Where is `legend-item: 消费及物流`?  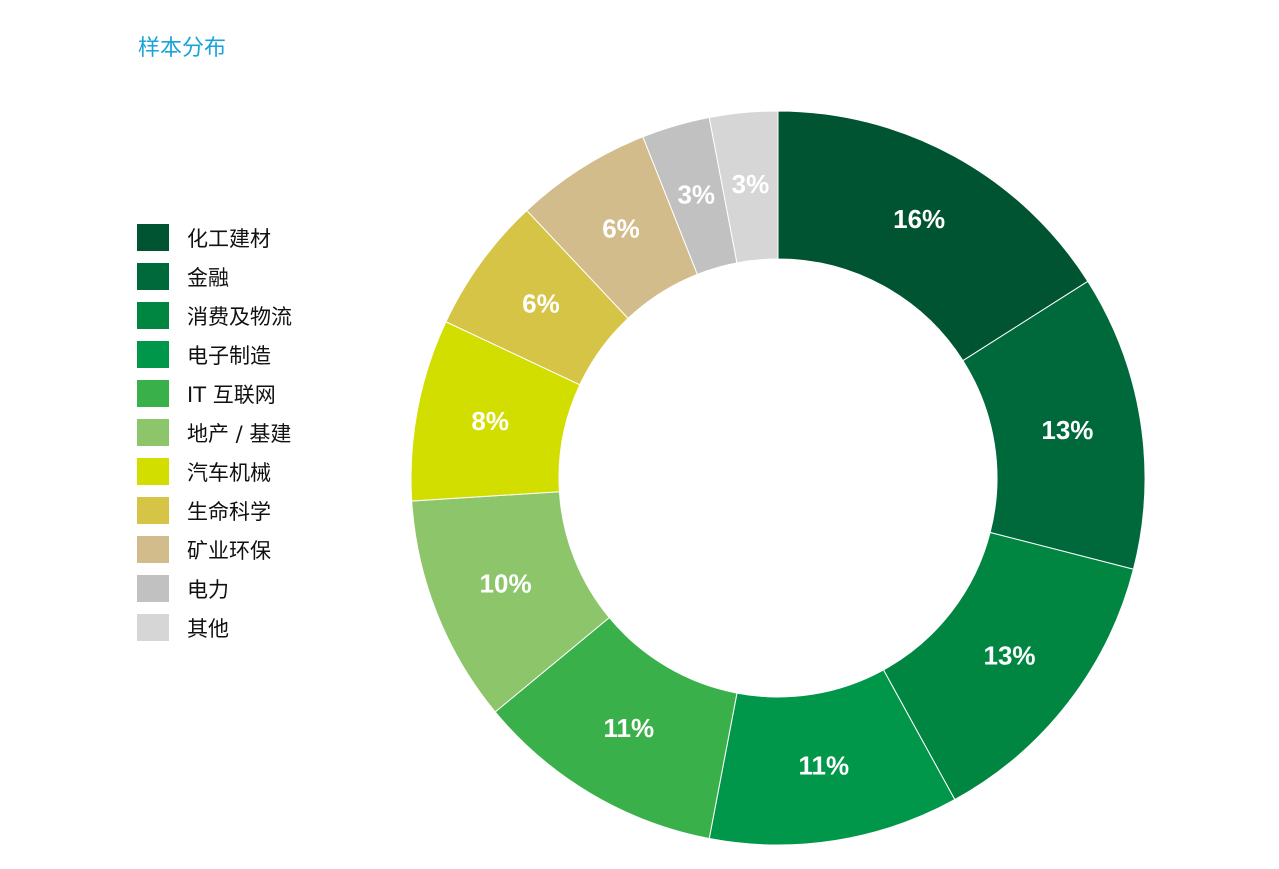
legend-item: 消费及物流 is located at coordinates (214, 315).